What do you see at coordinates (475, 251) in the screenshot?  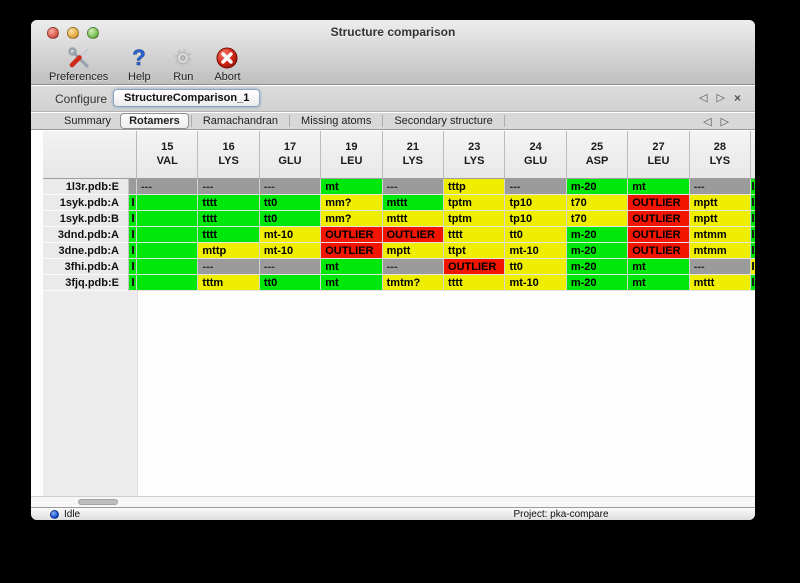 I see `rotamer-cell: ttpt` at bounding box center [475, 251].